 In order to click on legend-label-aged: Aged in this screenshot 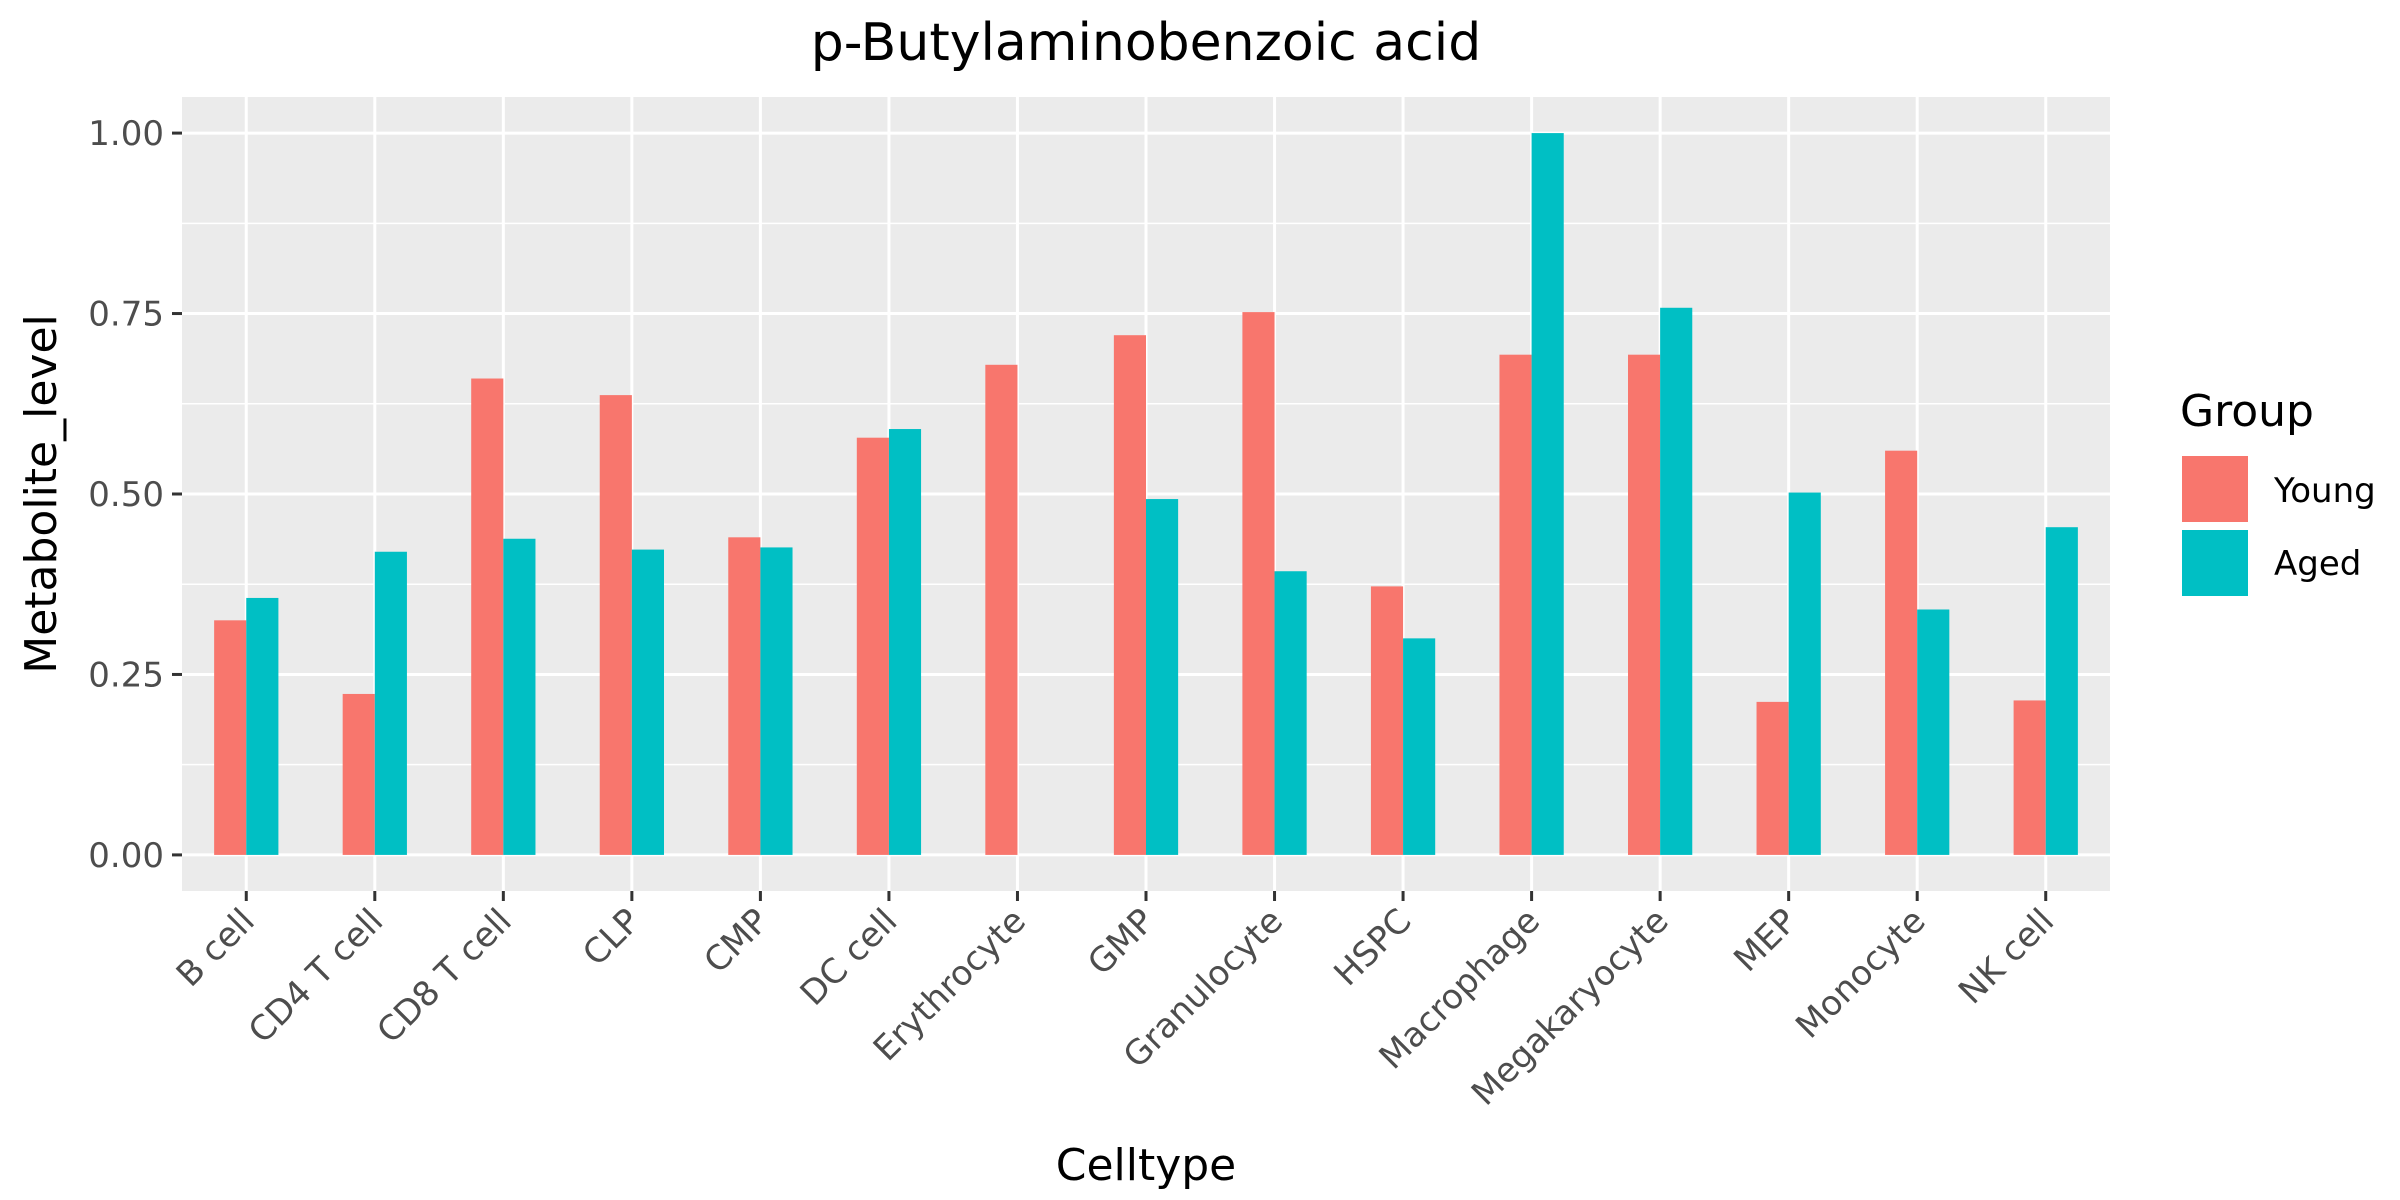, I will do `click(2317, 564)`.